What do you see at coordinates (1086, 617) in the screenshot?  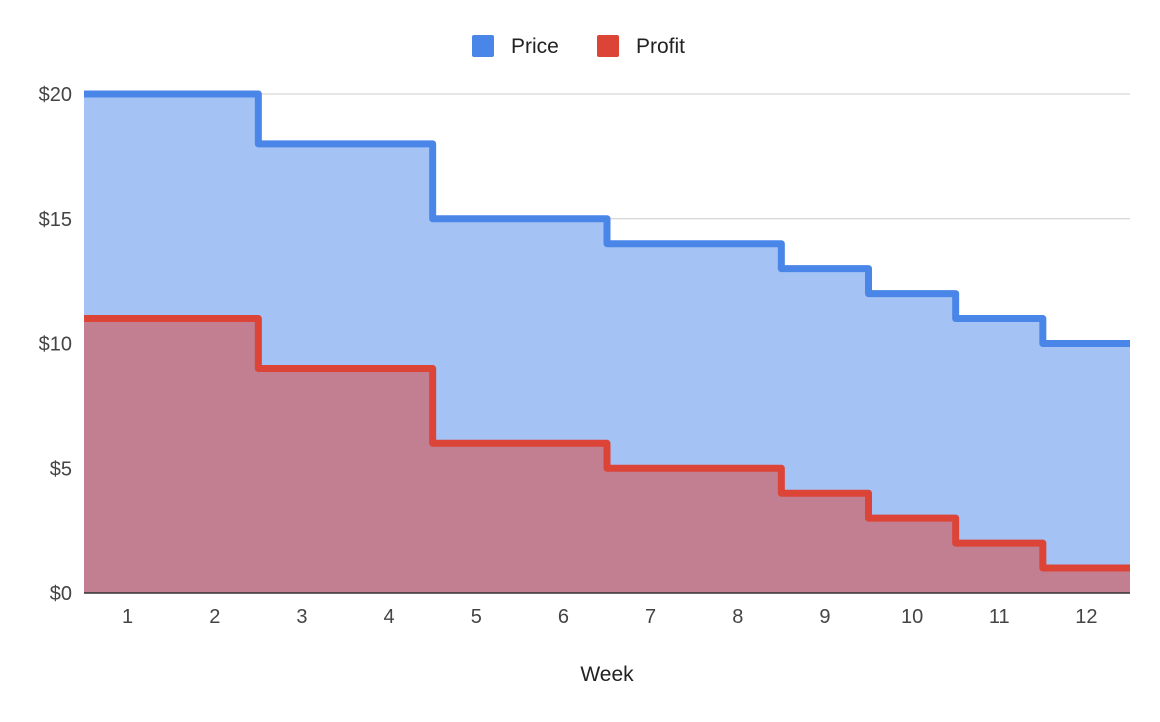 I see `x-tick-label: 12` at bounding box center [1086, 617].